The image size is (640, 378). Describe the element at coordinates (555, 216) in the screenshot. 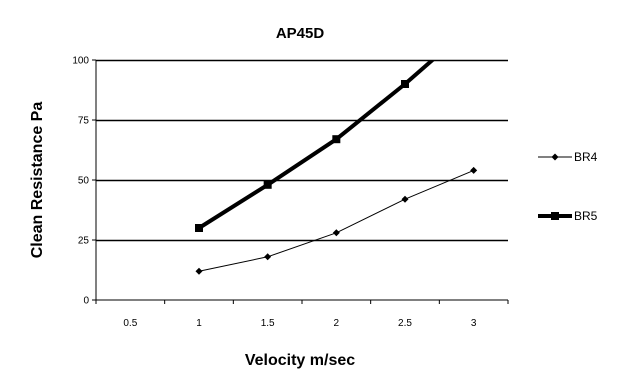

I see `legend-marker-BR5` at that location.